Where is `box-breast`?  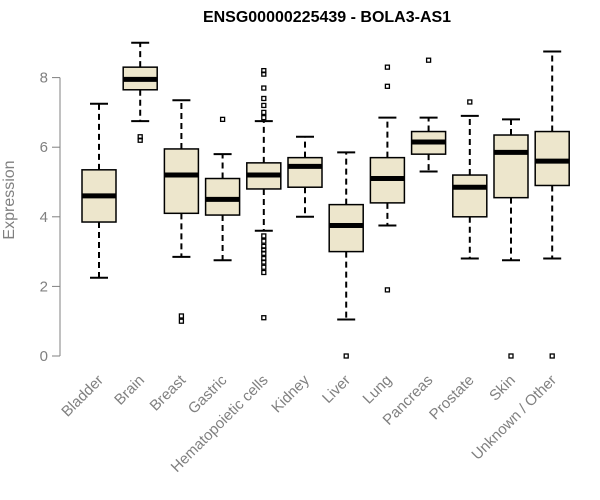
box-breast is located at coordinates (181, 211).